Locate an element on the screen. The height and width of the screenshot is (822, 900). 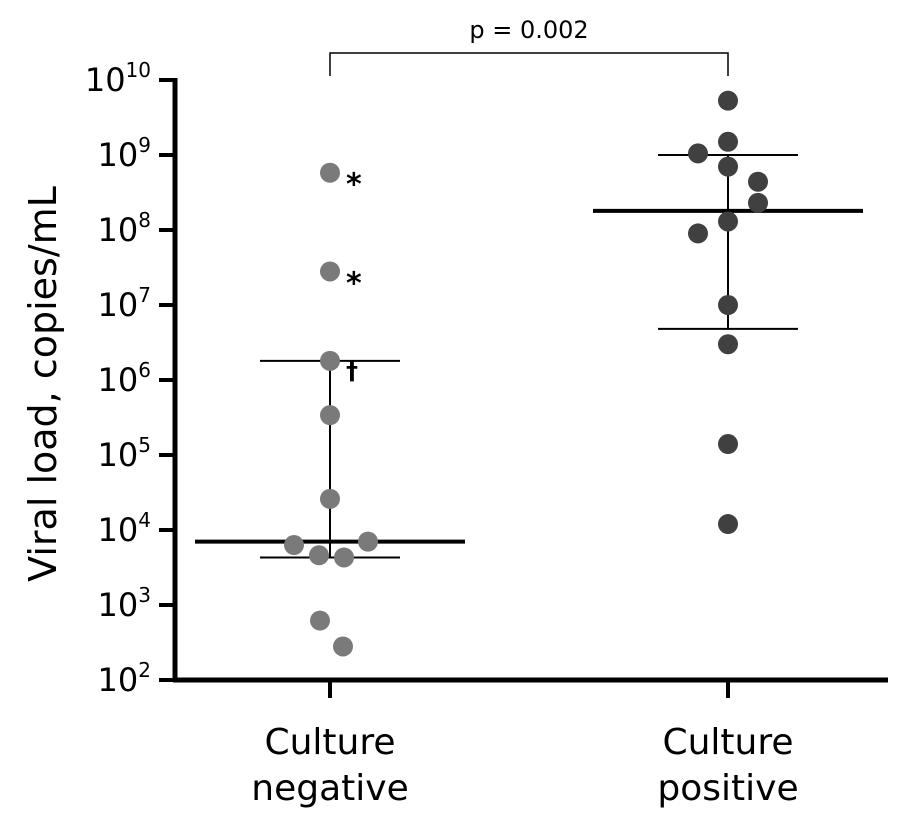
y-tick-exponent: 7 is located at coordinates (144, 295).